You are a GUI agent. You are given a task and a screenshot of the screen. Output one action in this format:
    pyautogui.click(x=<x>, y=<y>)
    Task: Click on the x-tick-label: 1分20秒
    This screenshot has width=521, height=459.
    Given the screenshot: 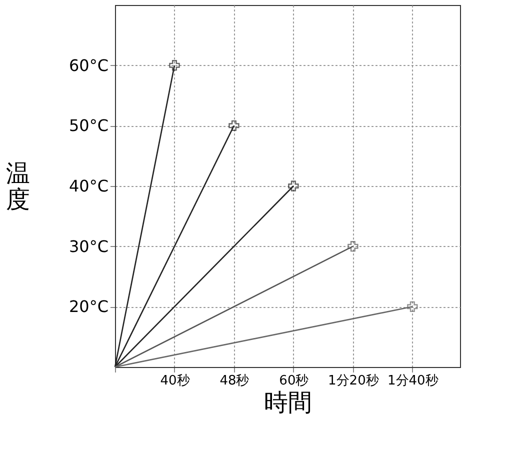 What is the action you would take?
    pyautogui.click(x=353, y=381)
    